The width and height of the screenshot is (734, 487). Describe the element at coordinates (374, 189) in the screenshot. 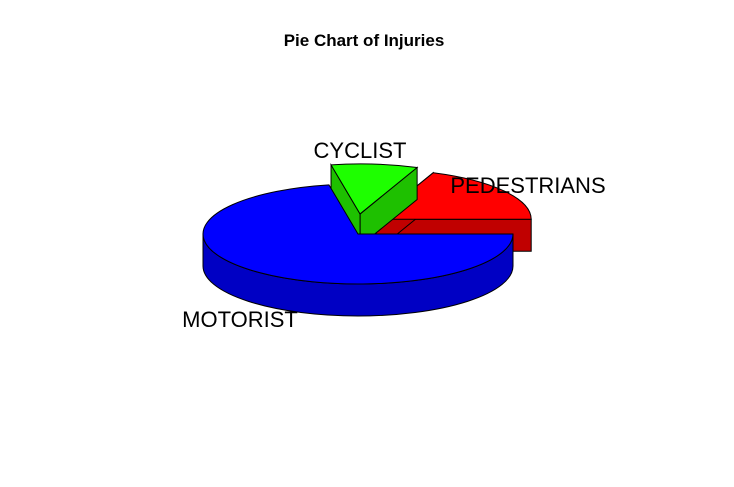

I see `slice-cyclist` at that location.